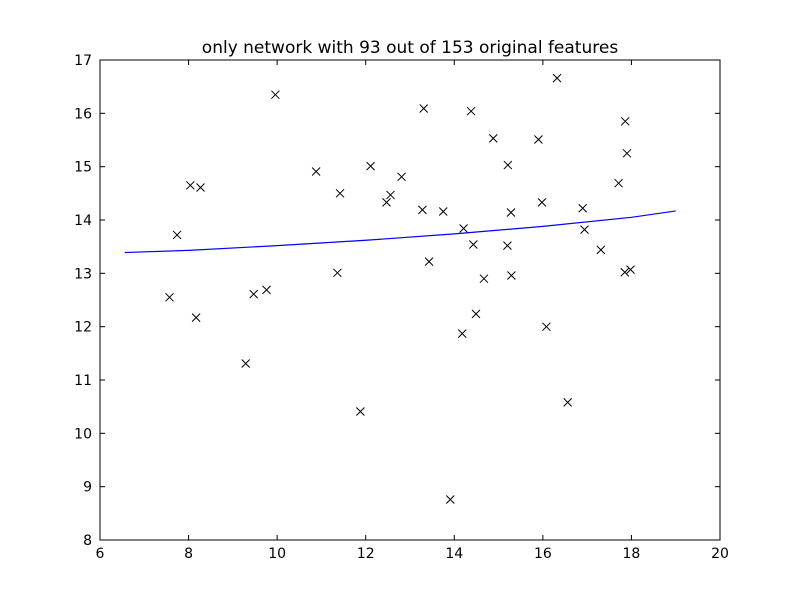  I want to click on y-tick-label: 9, so click(87, 488).